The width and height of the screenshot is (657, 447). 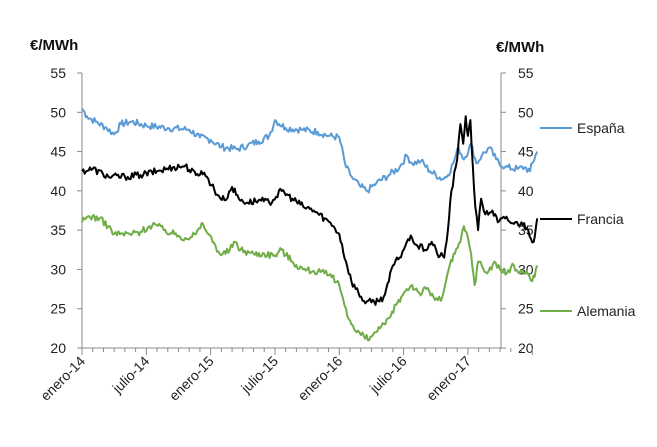 What do you see at coordinates (319, 378) in the screenshot?
I see `x-tick-label: enero-16` at bounding box center [319, 378].